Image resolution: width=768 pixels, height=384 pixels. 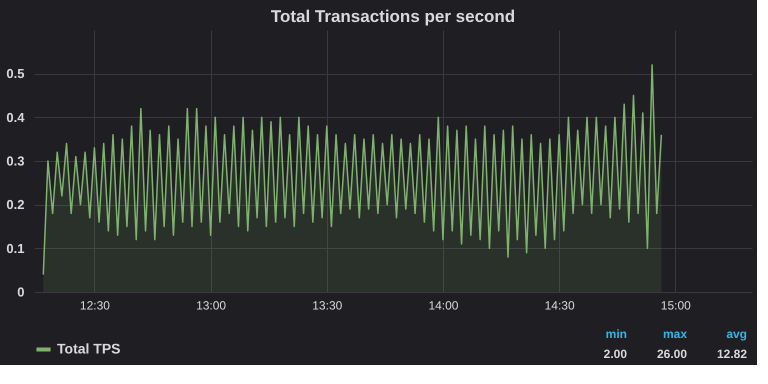 I want to click on text: max, so click(x=675, y=334).